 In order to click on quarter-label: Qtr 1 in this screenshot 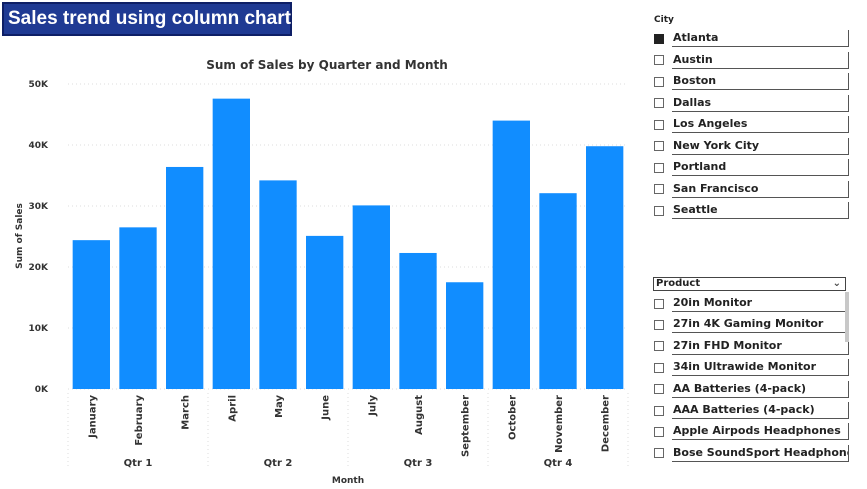, I will do `click(138, 463)`.